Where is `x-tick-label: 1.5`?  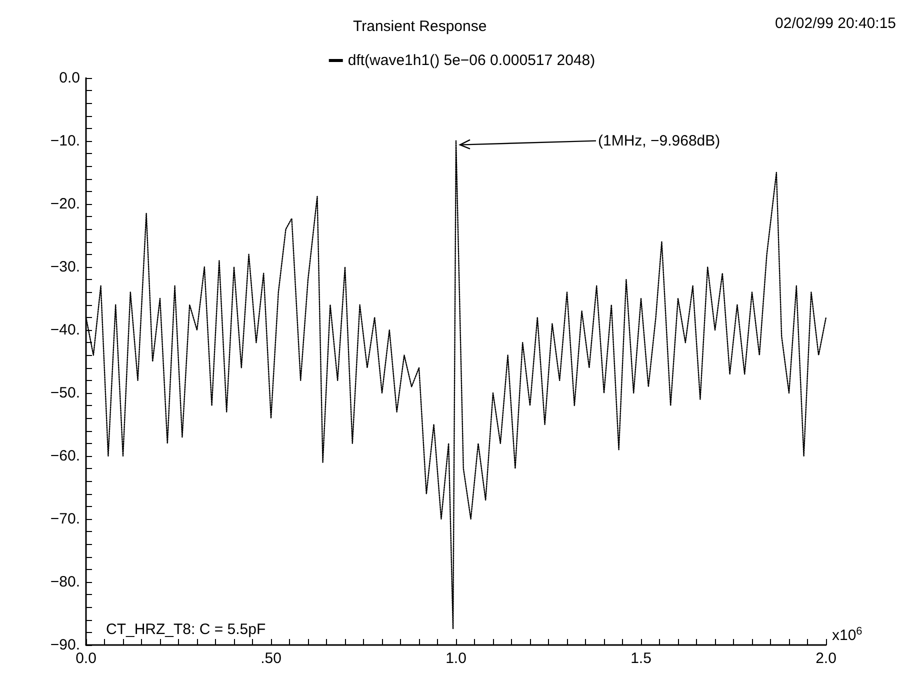
x-tick-label: 1.5 is located at coordinates (641, 658).